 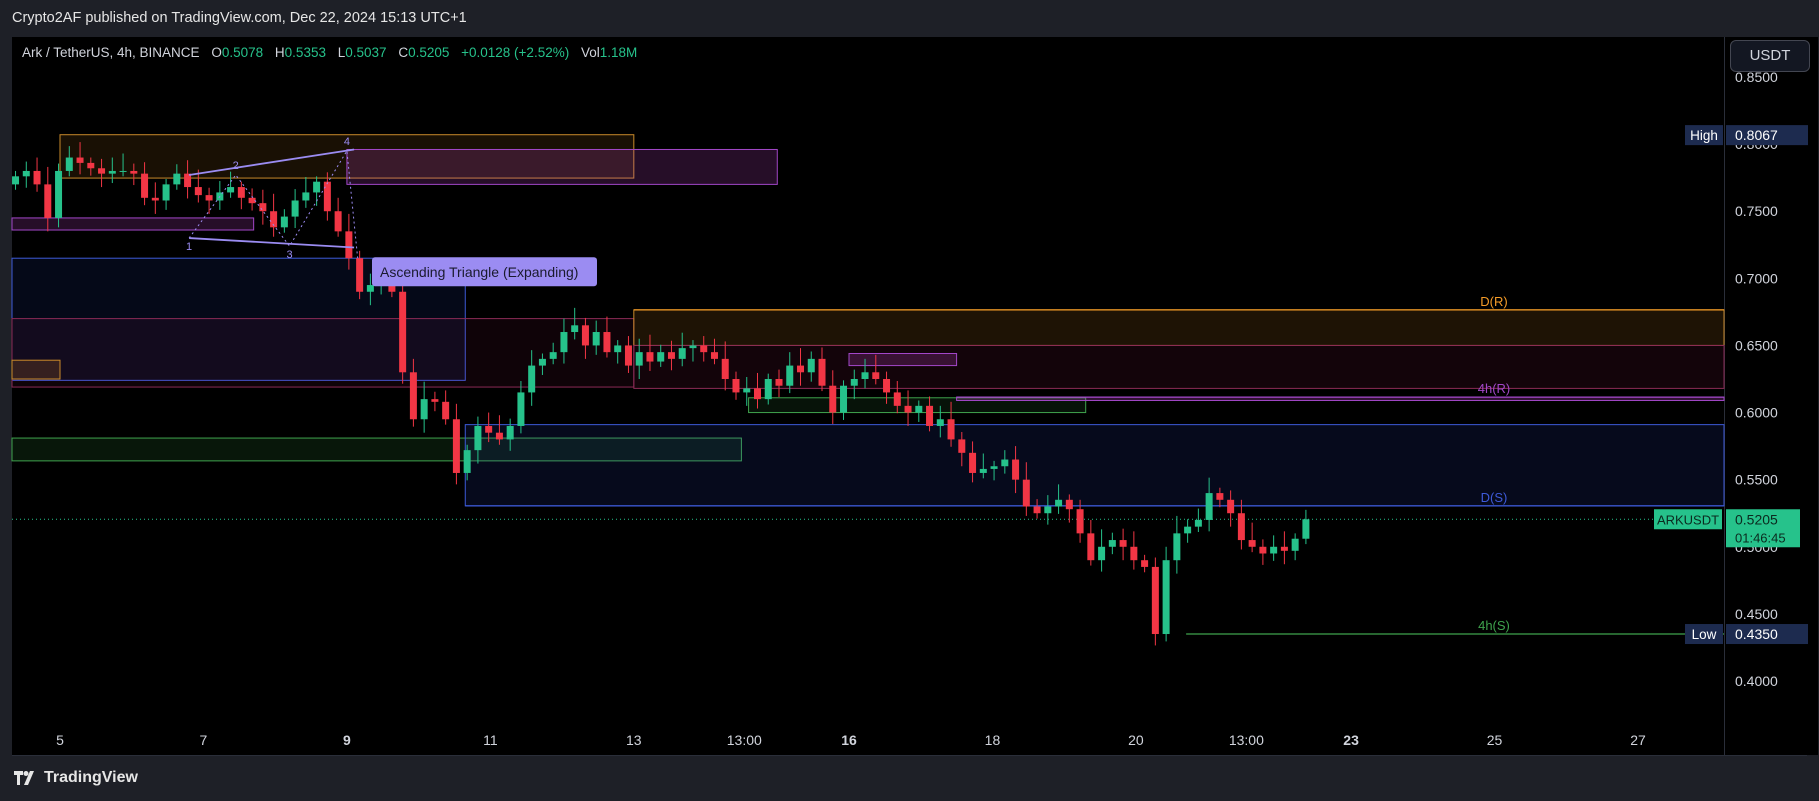 I want to click on symbol-title: Ark / TetherUS, 4h, BINANCE, so click(x=111, y=52).